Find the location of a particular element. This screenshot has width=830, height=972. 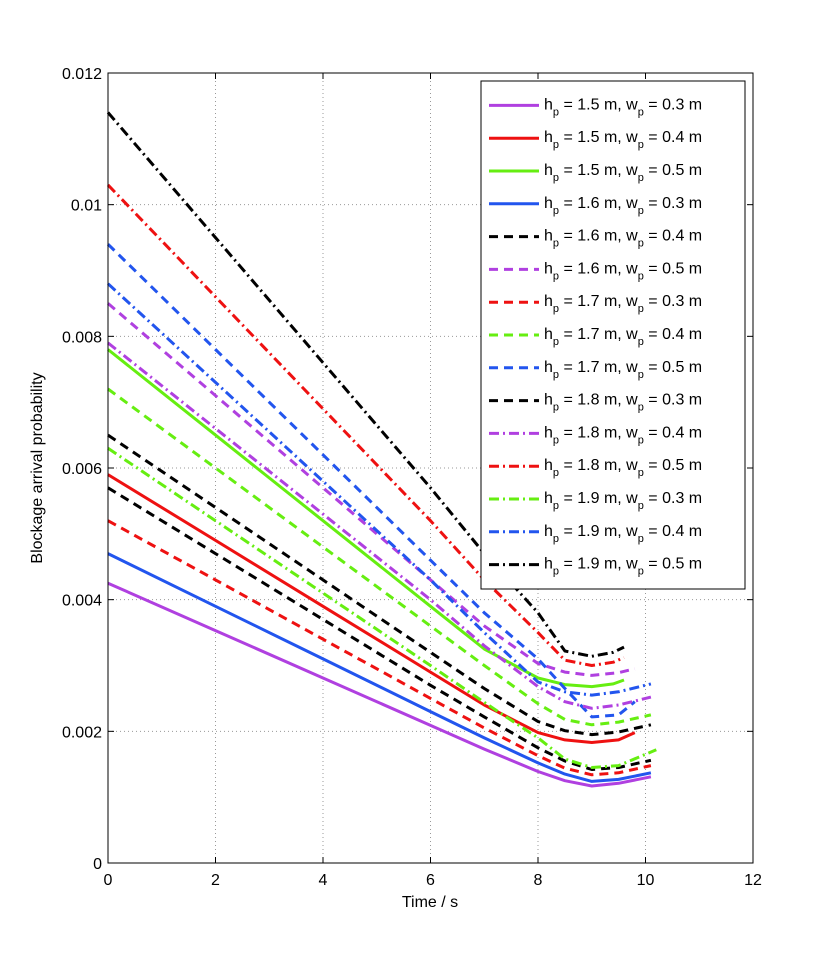

legend-label: hp = 1.9 m, wp = 0.4 m is located at coordinates (623, 534).